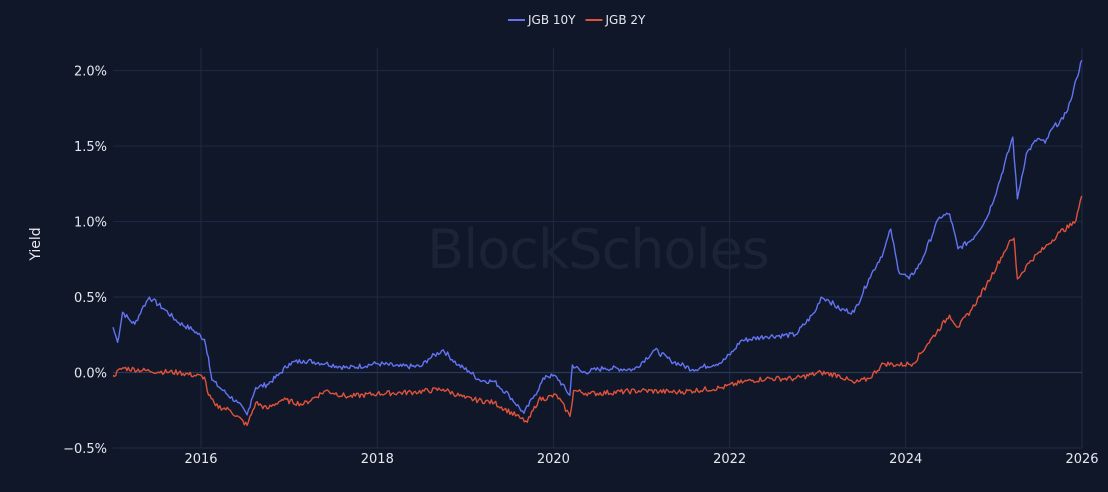 The image size is (1108, 492). Describe the element at coordinates (90, 298) in the screenshot. I see `y-tick-label: 0.5%` at that location.